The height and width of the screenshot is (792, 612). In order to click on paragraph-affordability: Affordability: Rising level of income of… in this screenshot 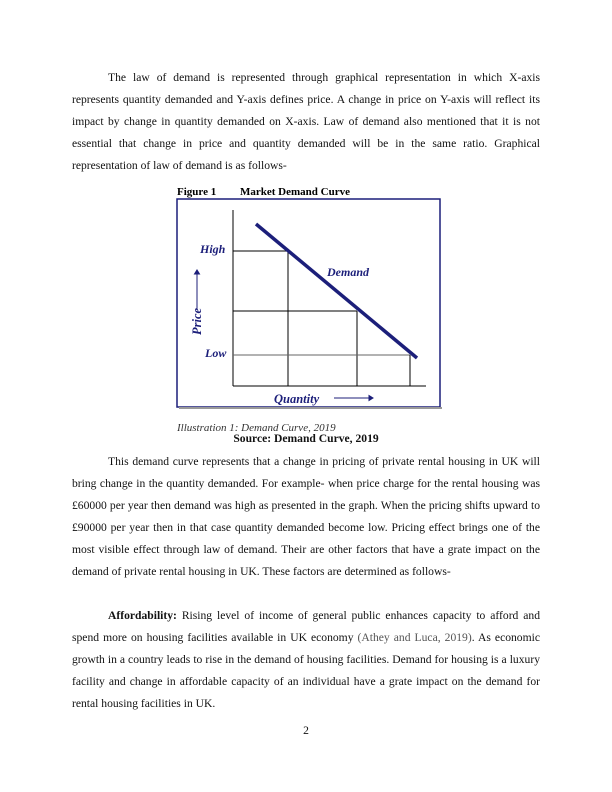, I will do `click(306, 659)`.